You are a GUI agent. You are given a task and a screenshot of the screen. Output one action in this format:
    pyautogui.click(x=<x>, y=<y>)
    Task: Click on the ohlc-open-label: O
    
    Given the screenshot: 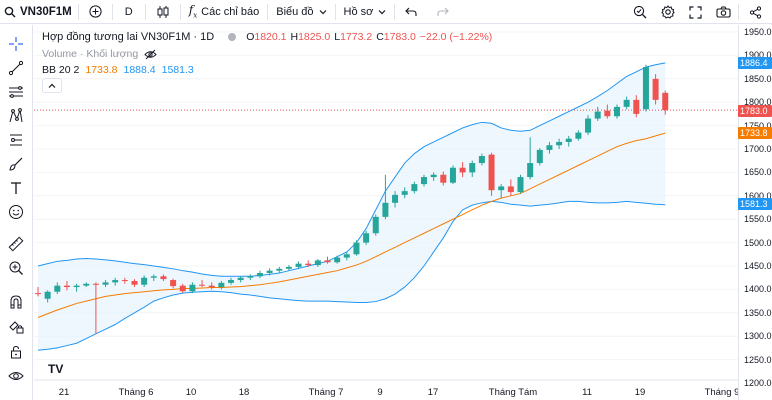 What is the action you would take?
    pyautogui.click(x=250, y=37)
    